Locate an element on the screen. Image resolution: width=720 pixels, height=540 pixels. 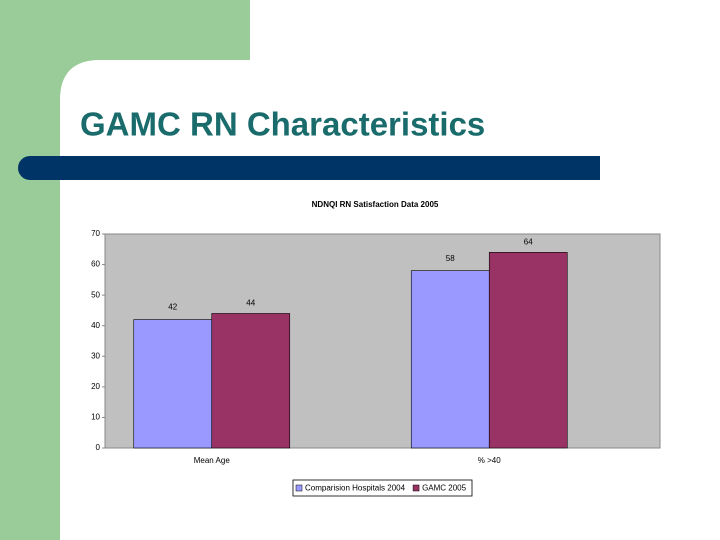
y-tick-label: 20 is located at coordinates (95, 386).